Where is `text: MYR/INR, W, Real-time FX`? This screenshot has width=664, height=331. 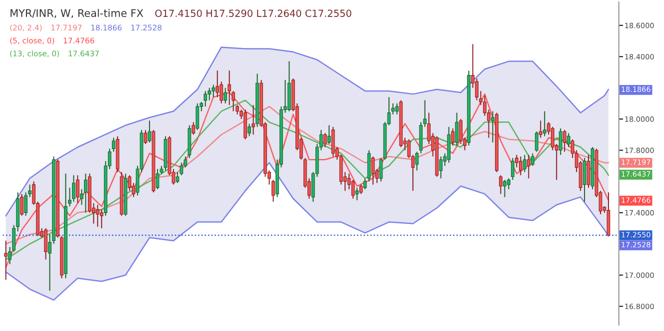
text: MYR/INR, W, Real-time FX is located at coordinates (77, 13).